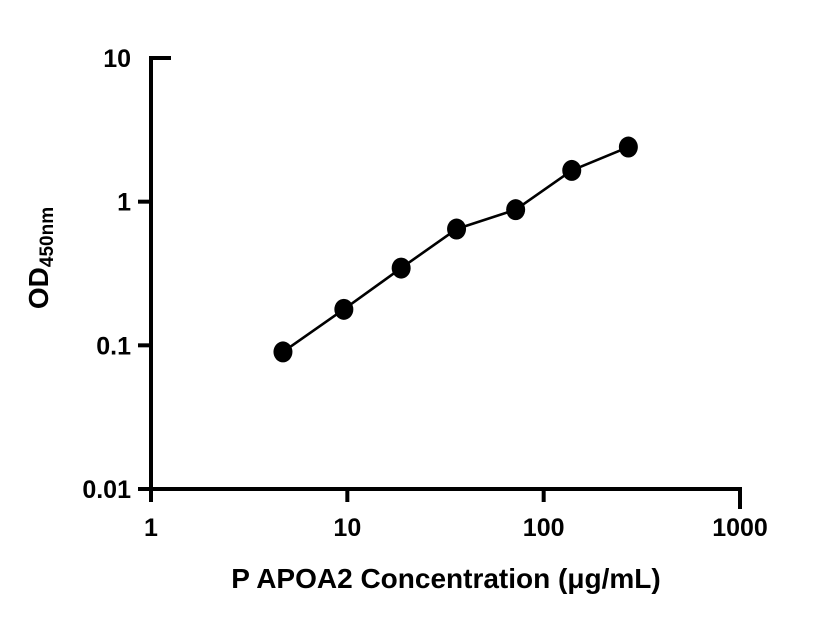  I want to click on x-axis-title-main: P APOA2 Concentration (, so click(399, 578).